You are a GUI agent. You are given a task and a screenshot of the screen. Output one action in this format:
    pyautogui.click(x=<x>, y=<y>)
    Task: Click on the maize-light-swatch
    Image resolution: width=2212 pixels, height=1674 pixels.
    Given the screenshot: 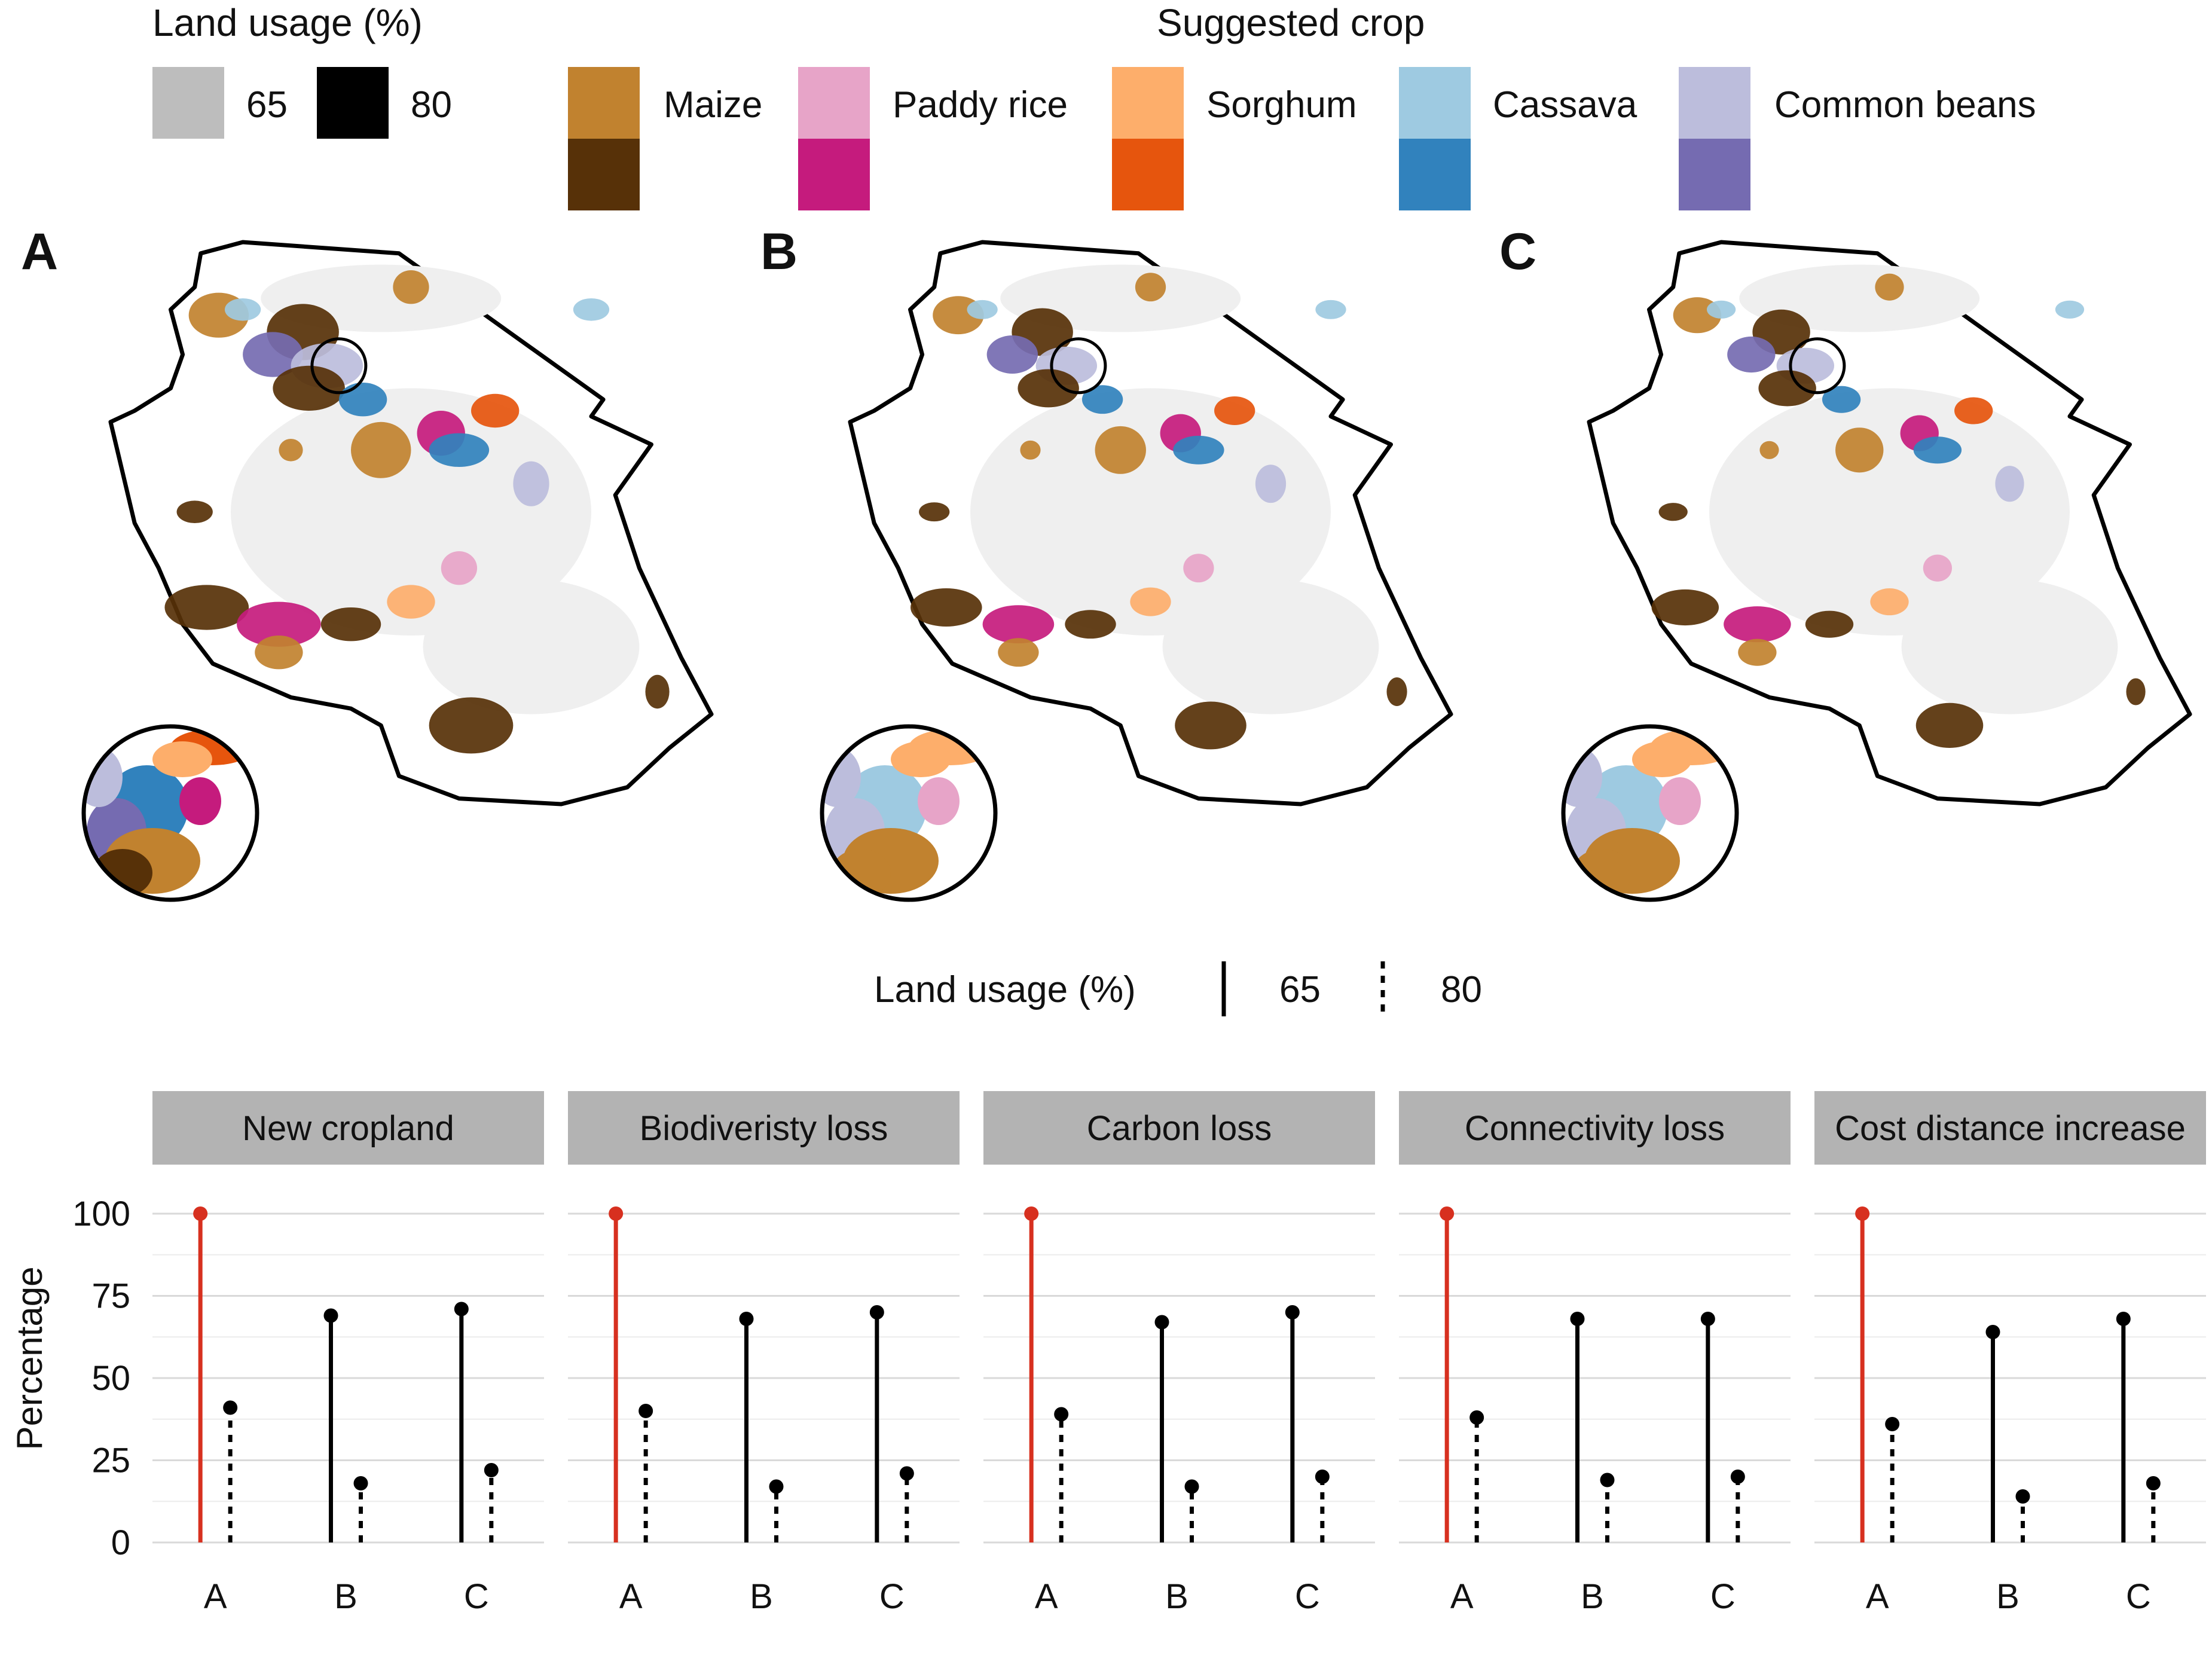 What is the action you would take?
    pyautogui.click(x=604, y=103)
    